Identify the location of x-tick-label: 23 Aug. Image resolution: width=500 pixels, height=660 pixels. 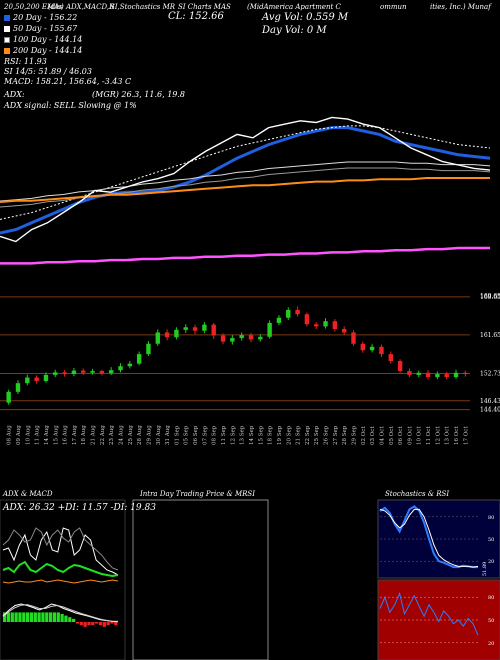
(112, 435).